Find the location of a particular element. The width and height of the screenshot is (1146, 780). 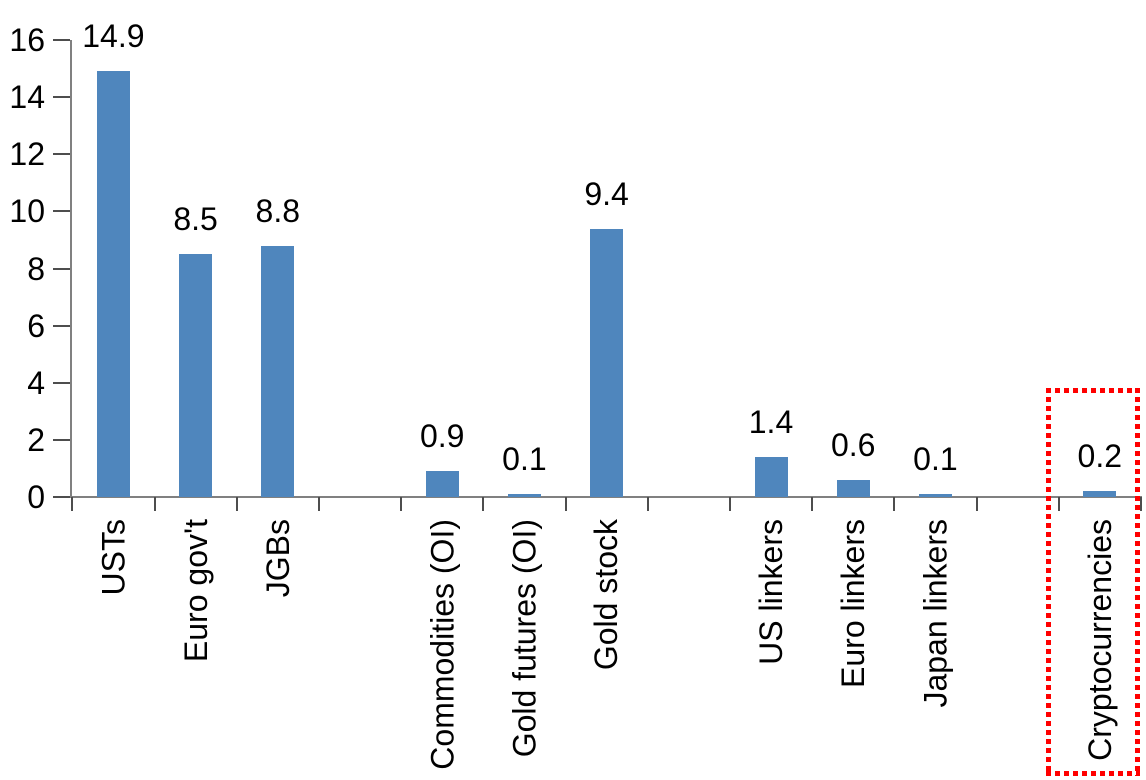

category-label-usts: USTs is located at coordinates (113, 557).